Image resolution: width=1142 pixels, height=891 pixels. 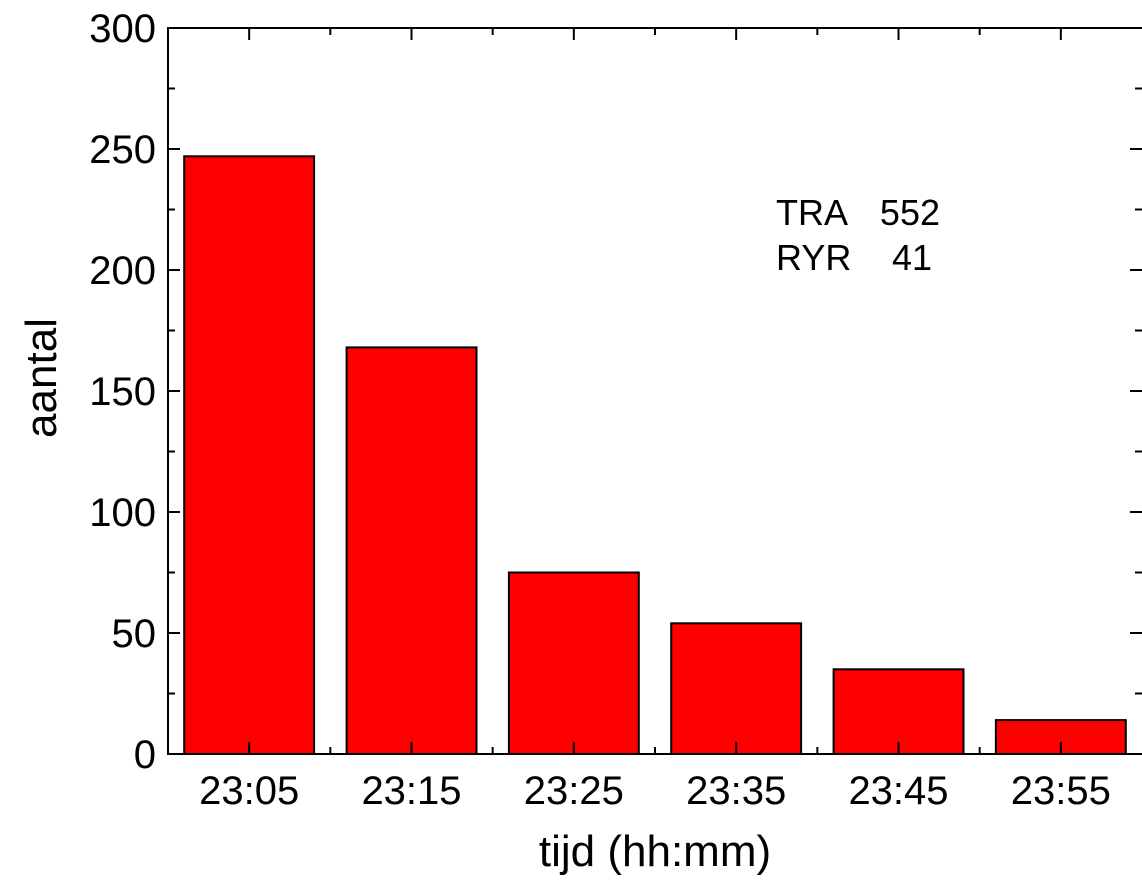 What do you see at coordinates (122, 513) in the screenshot?
I see `y-tick-label: 100` at bounding box center [122, 513].